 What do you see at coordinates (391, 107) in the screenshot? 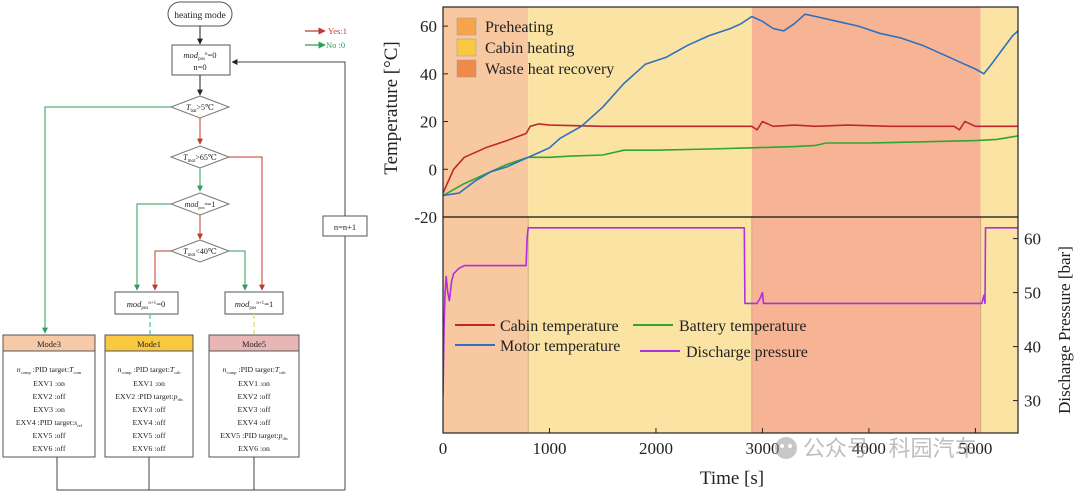
I see `y-axis-title-temperature: Temperature [°C]` at bounding box center [391, 107].